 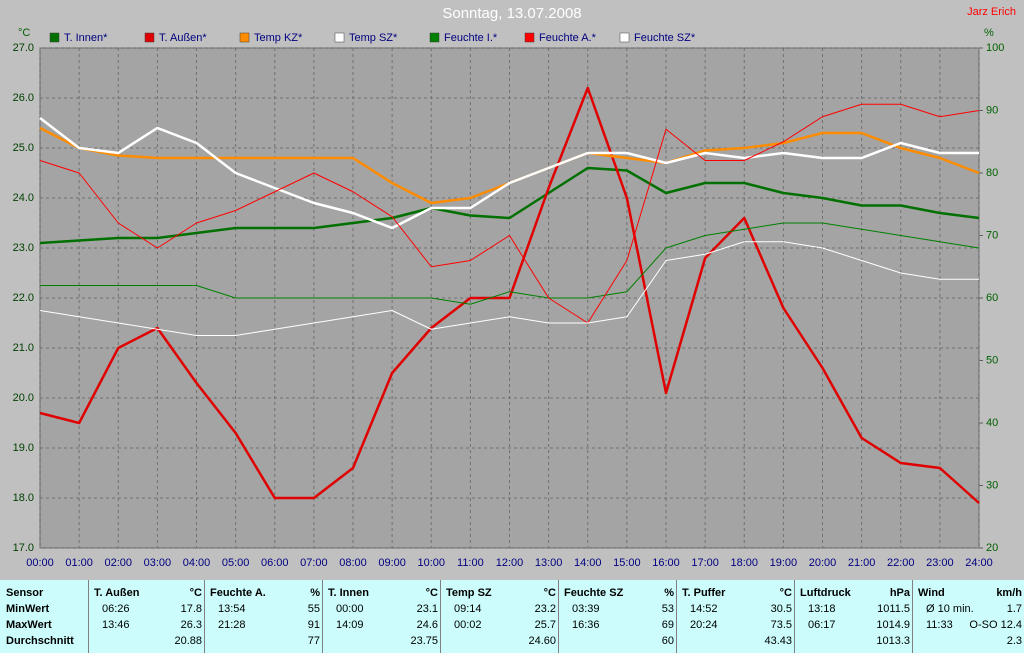 I want to click on y2-tick-label: 90, so click(x=992, y=110).